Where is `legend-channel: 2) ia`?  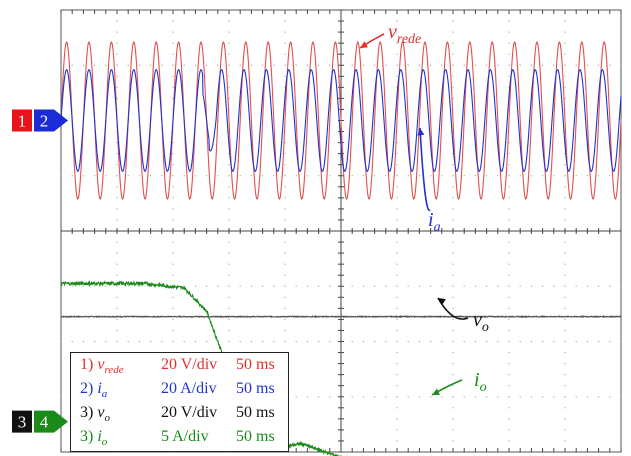 legend-channel: 2) ia is located at coordinates (93, 391).